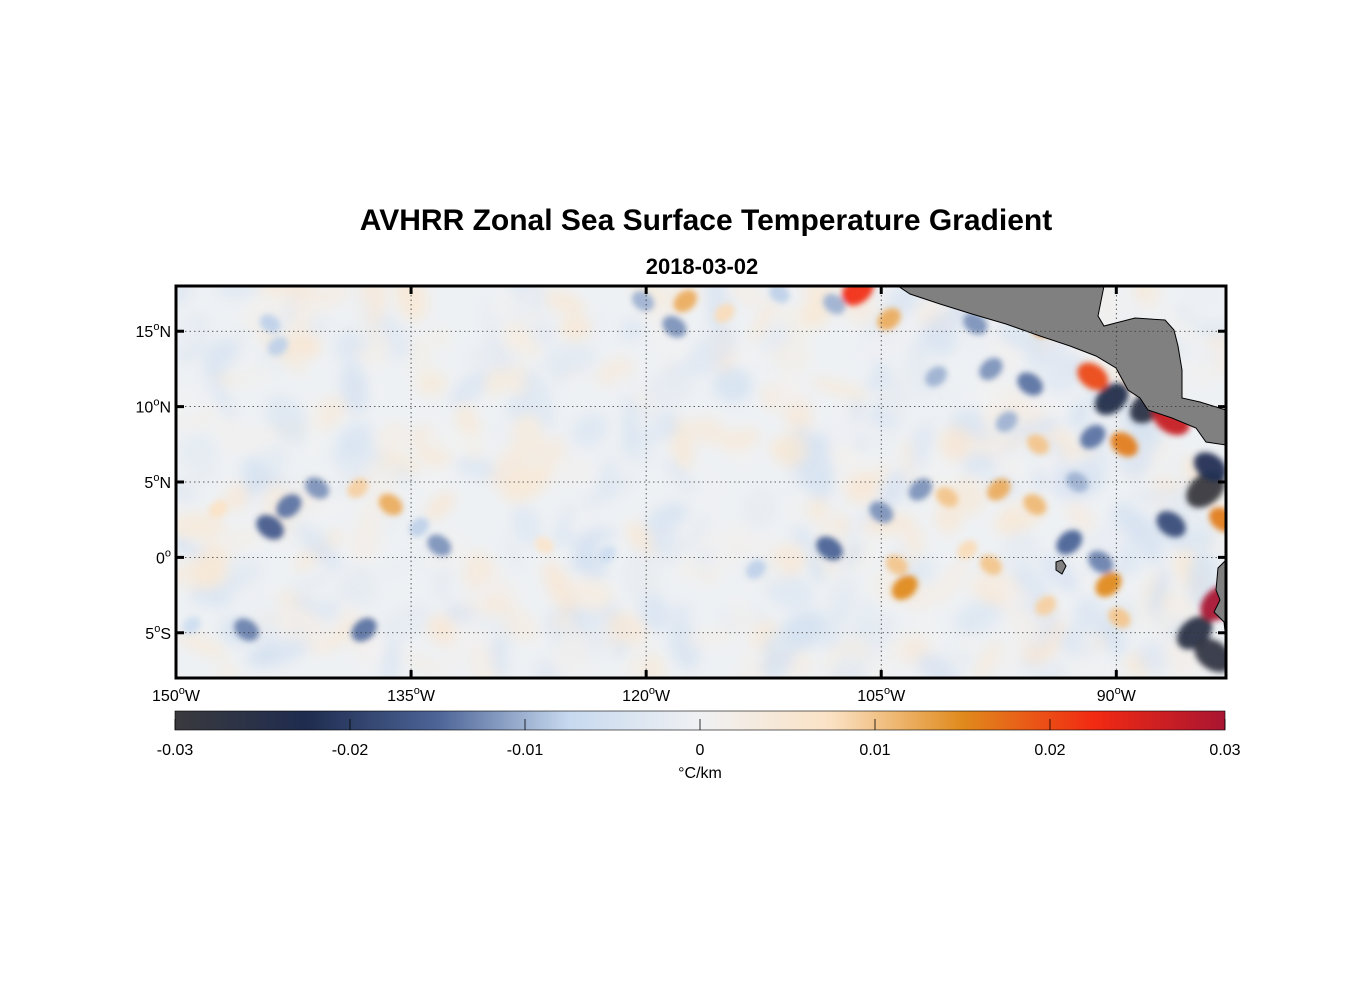 The image size is (1356, 1000). I want to click on lat-label: 10oN, so click(153, 407).